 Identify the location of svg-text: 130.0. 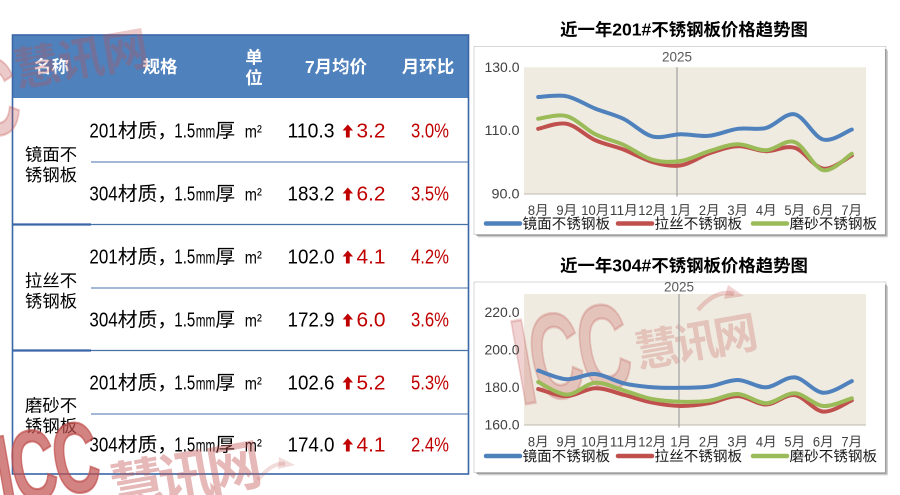
(502, 67).